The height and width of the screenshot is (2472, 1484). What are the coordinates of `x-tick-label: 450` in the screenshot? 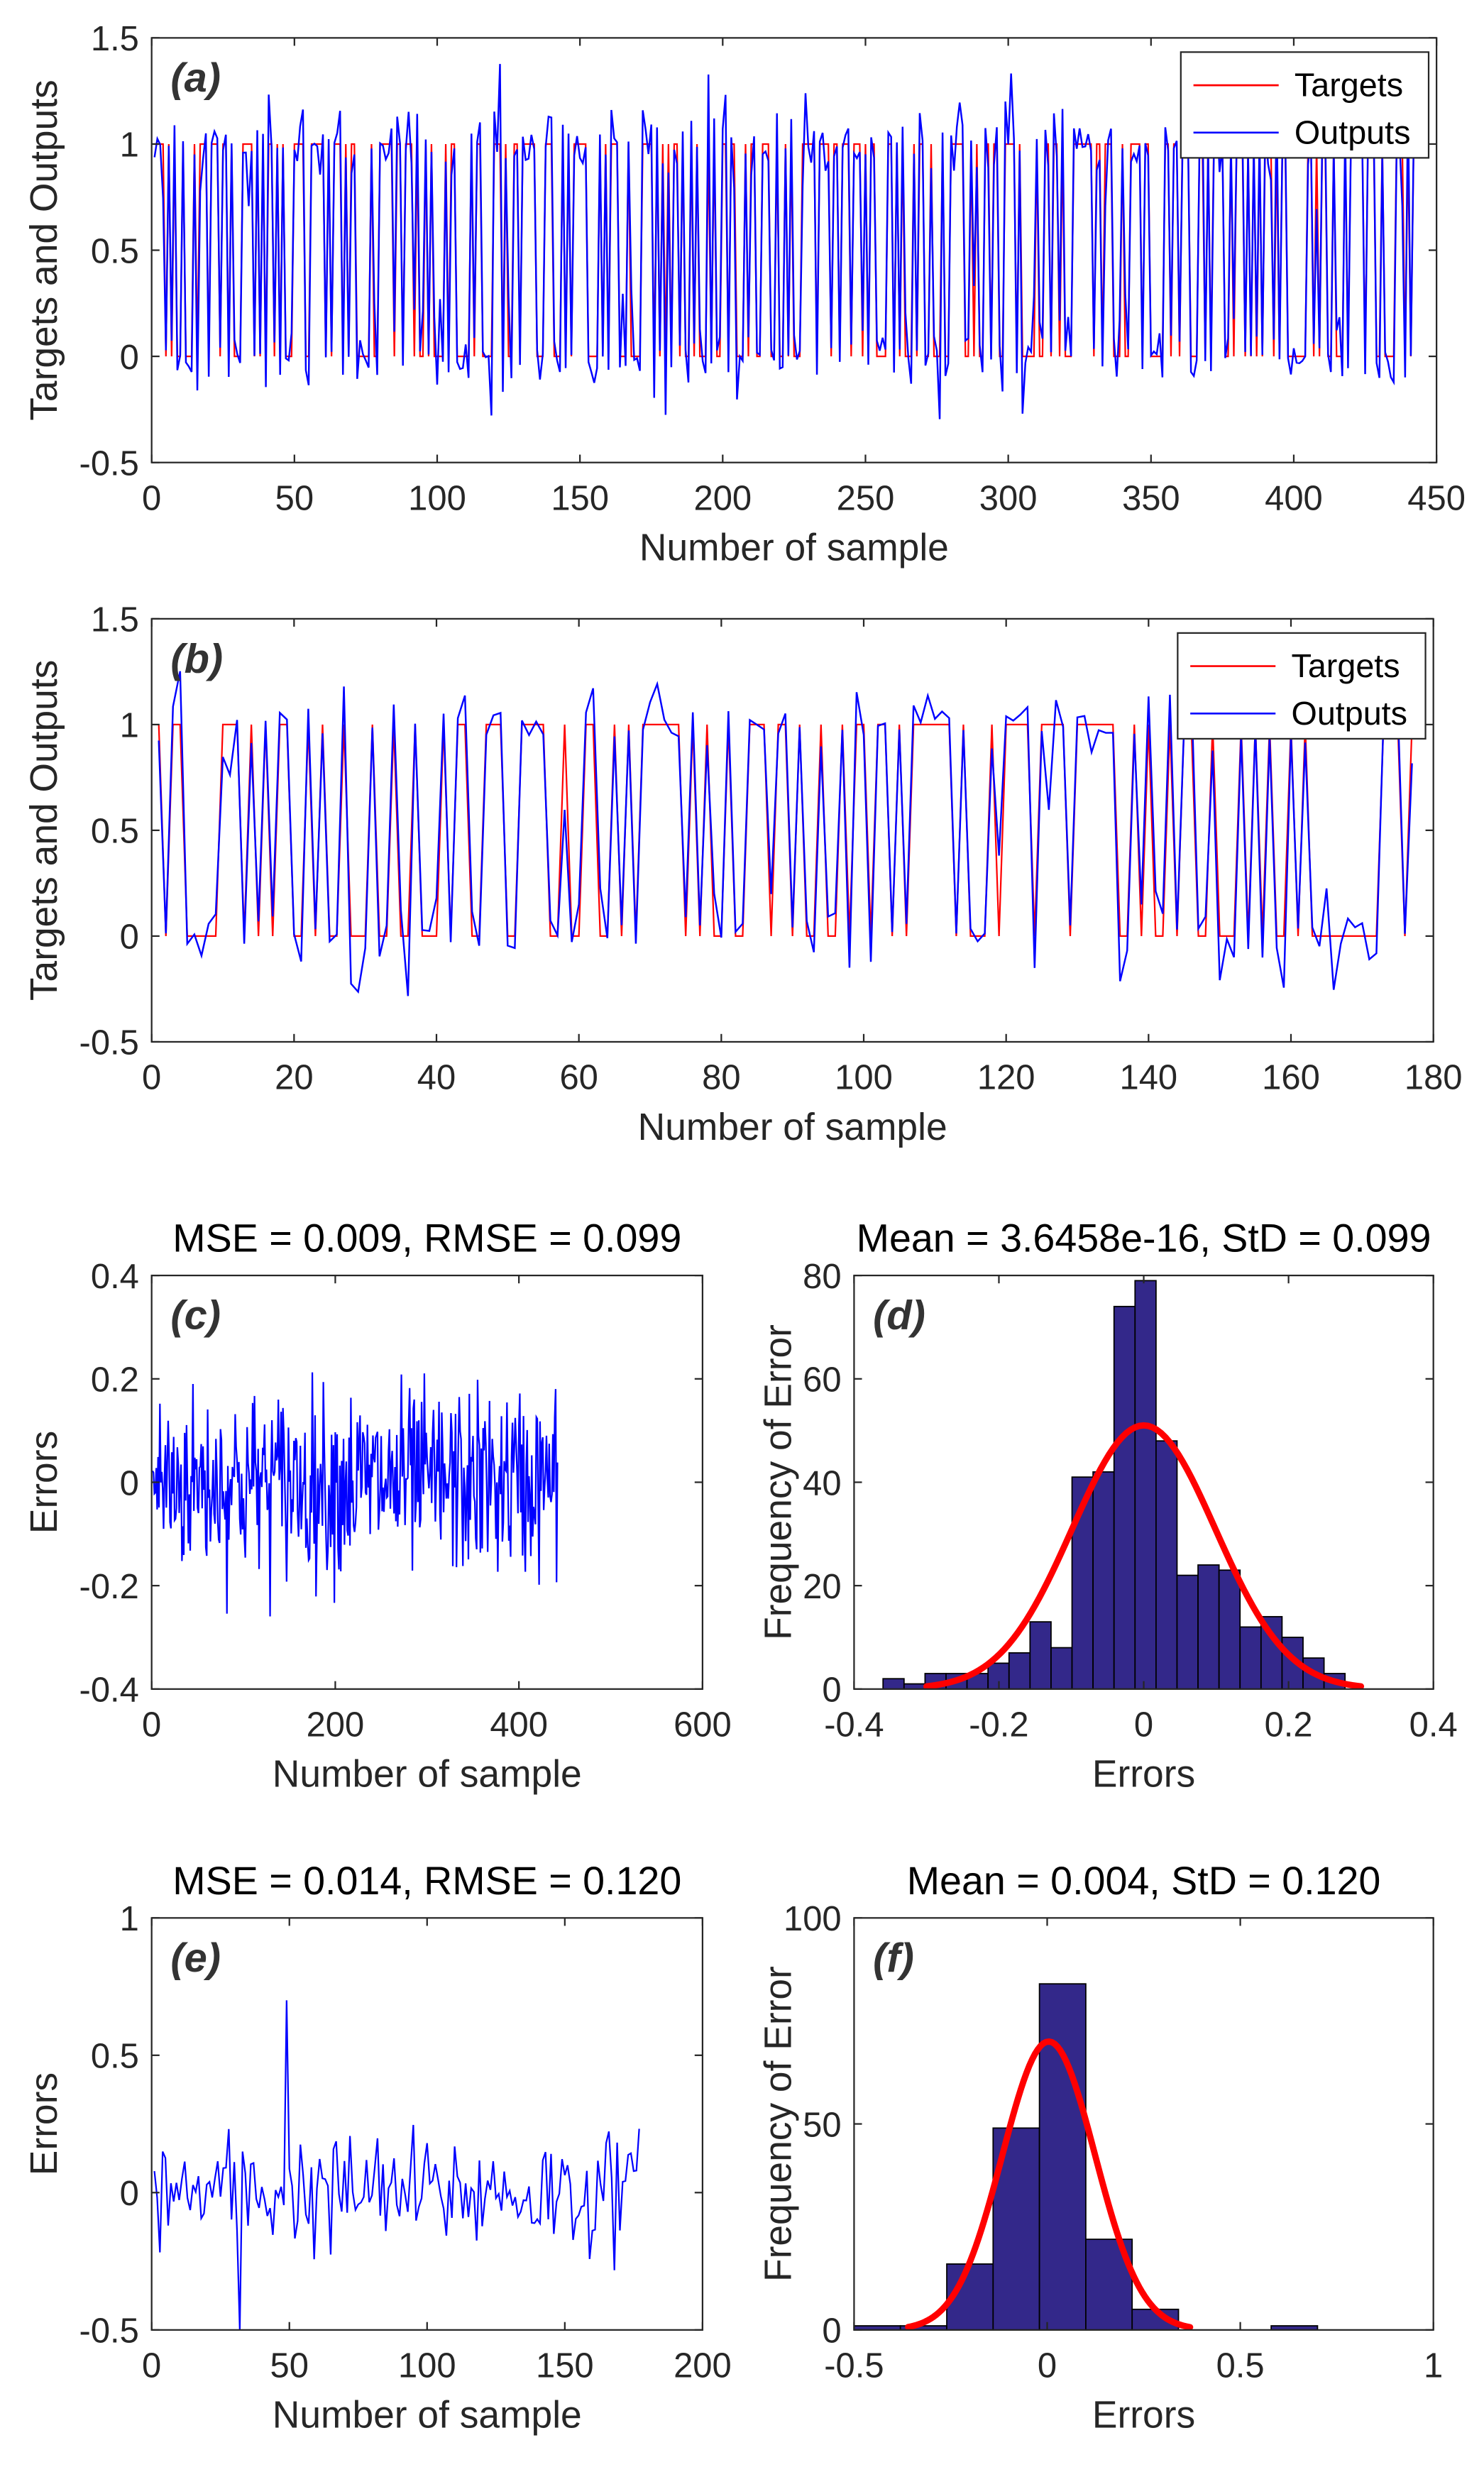 It's located at (1436, 498).